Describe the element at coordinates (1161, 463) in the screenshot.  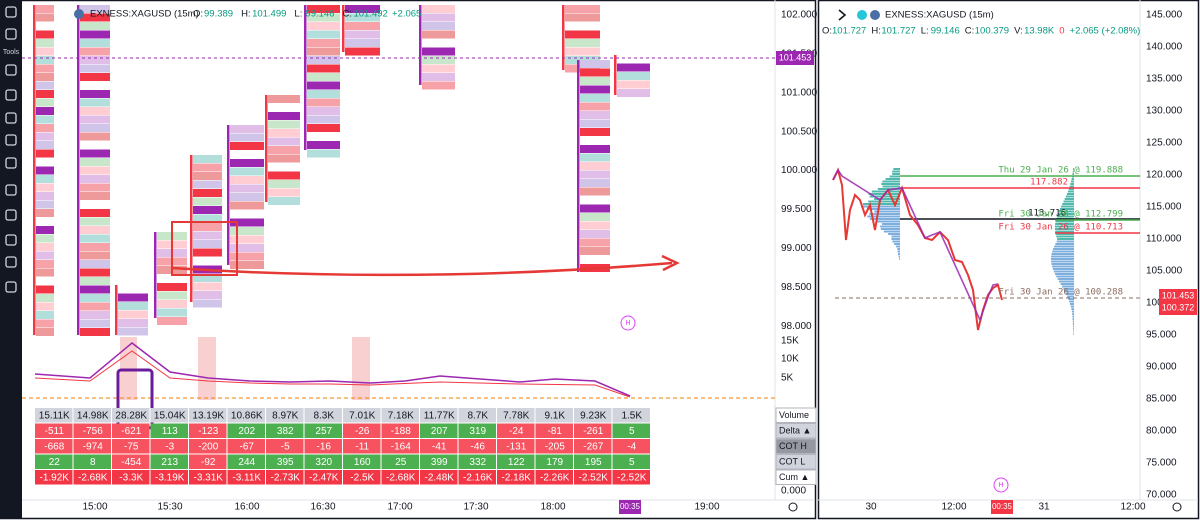
I see `price-axis-label: 75.000` at that location.